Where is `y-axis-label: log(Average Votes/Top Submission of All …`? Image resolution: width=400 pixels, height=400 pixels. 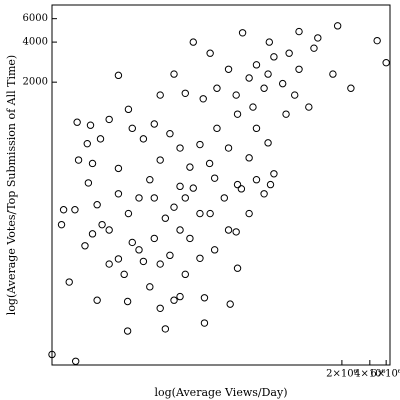
y-axis-label: log(Average Votes/Top Submission of All … is located at coordinates (11, 185).